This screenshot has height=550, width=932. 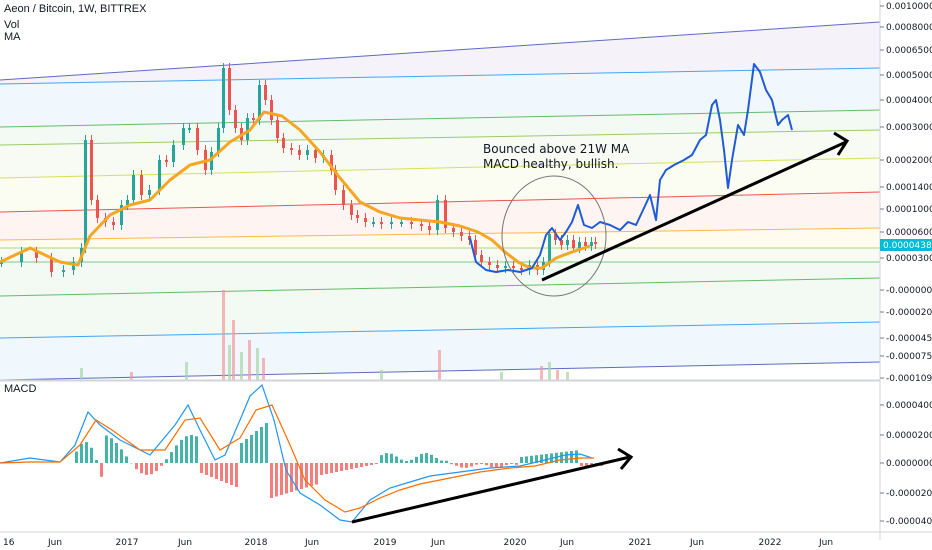 What do you see at coordinates (694, 211) in the screenshot?
I see `price-trend-arrow` at bounding box center [694, 211].